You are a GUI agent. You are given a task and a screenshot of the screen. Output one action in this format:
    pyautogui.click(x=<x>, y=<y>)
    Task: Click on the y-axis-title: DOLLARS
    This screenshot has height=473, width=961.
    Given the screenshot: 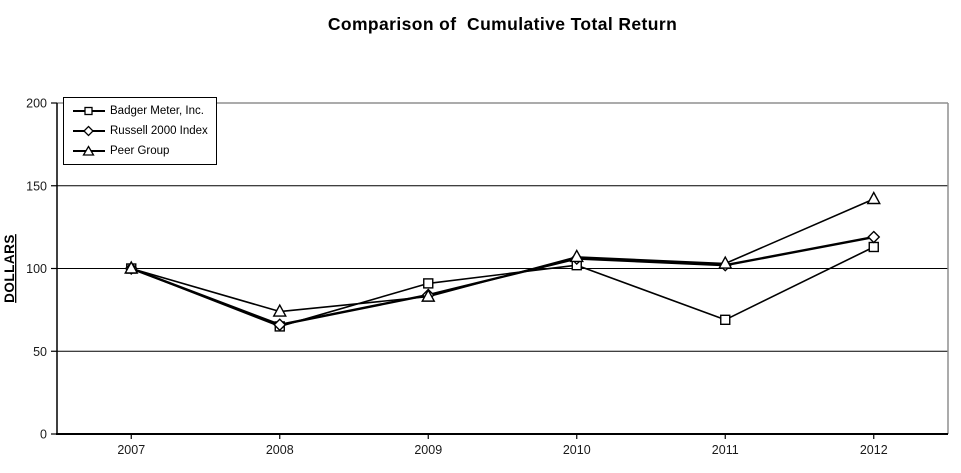 What is the action you would take?
    pyautogui.click(x=9, y=268)
    